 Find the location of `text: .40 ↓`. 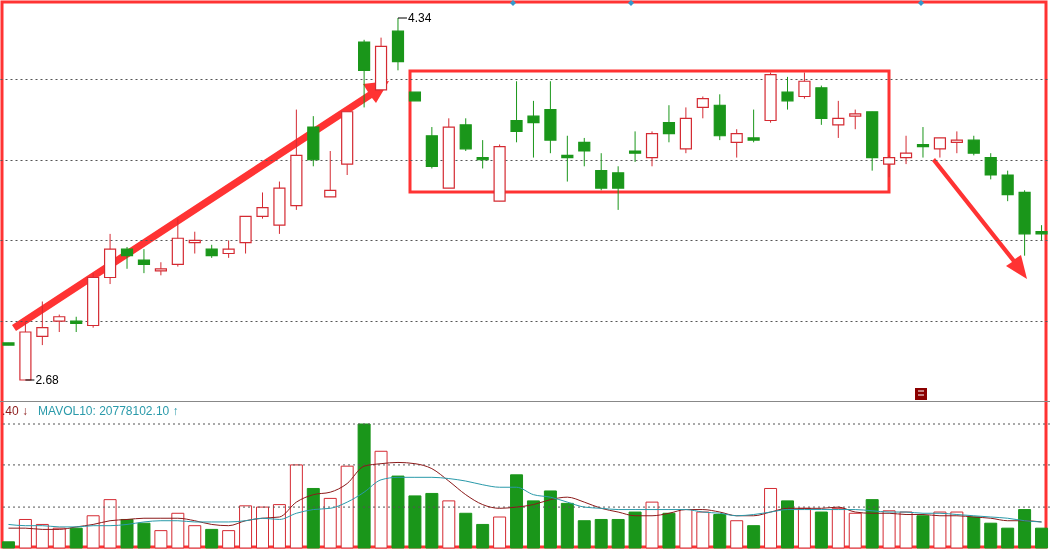

text: .40 ↓ is located at coordinates (15, 411).